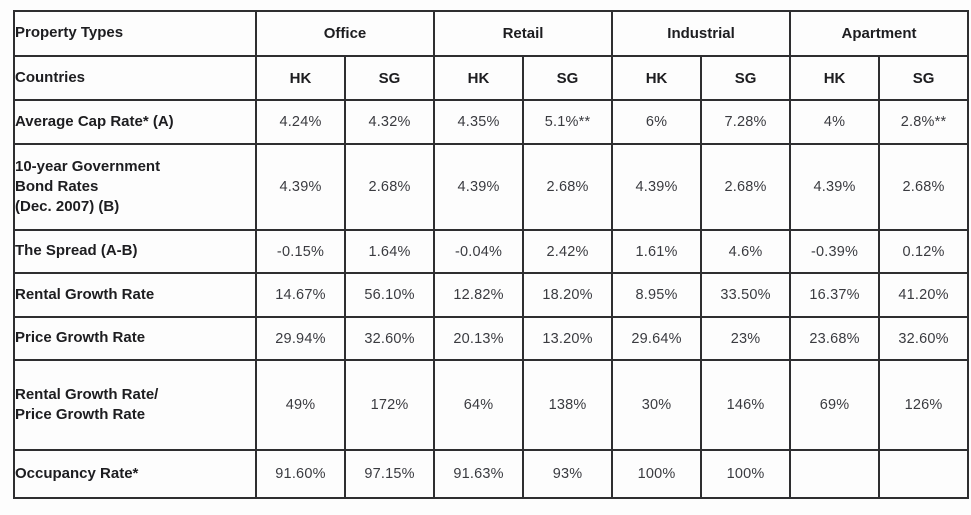 This screenshot has width=971, height=515. What do you see at coordinates (479, 78) in the screenshot?
I see `country-header-retail-hk: HK` at bounding box center [479, 78].